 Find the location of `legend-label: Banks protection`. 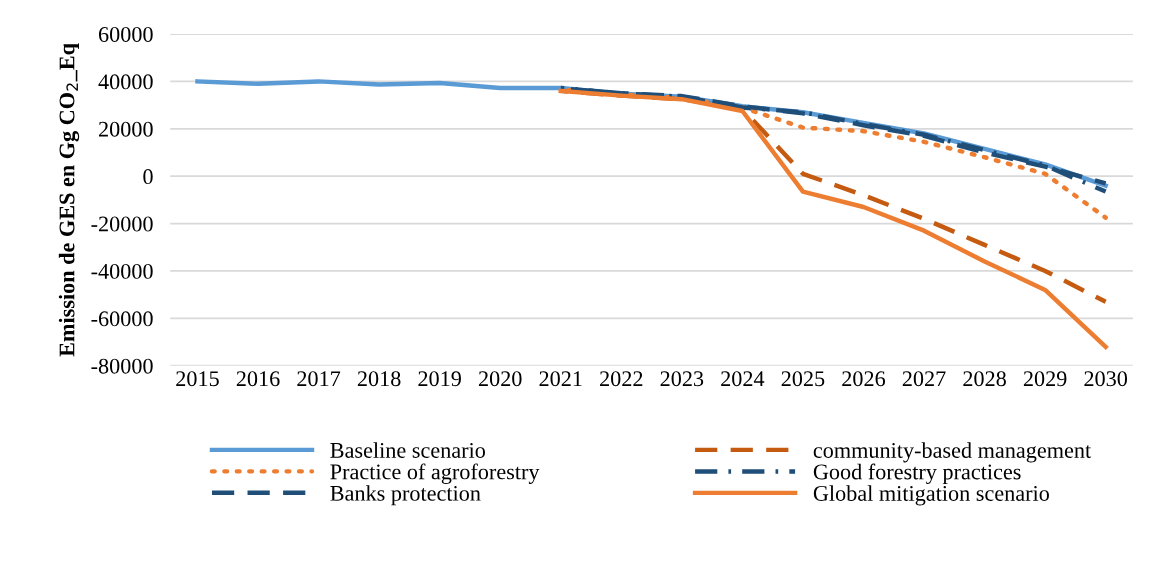

legend-label: Banks protection is located at coordinates (405, 495).